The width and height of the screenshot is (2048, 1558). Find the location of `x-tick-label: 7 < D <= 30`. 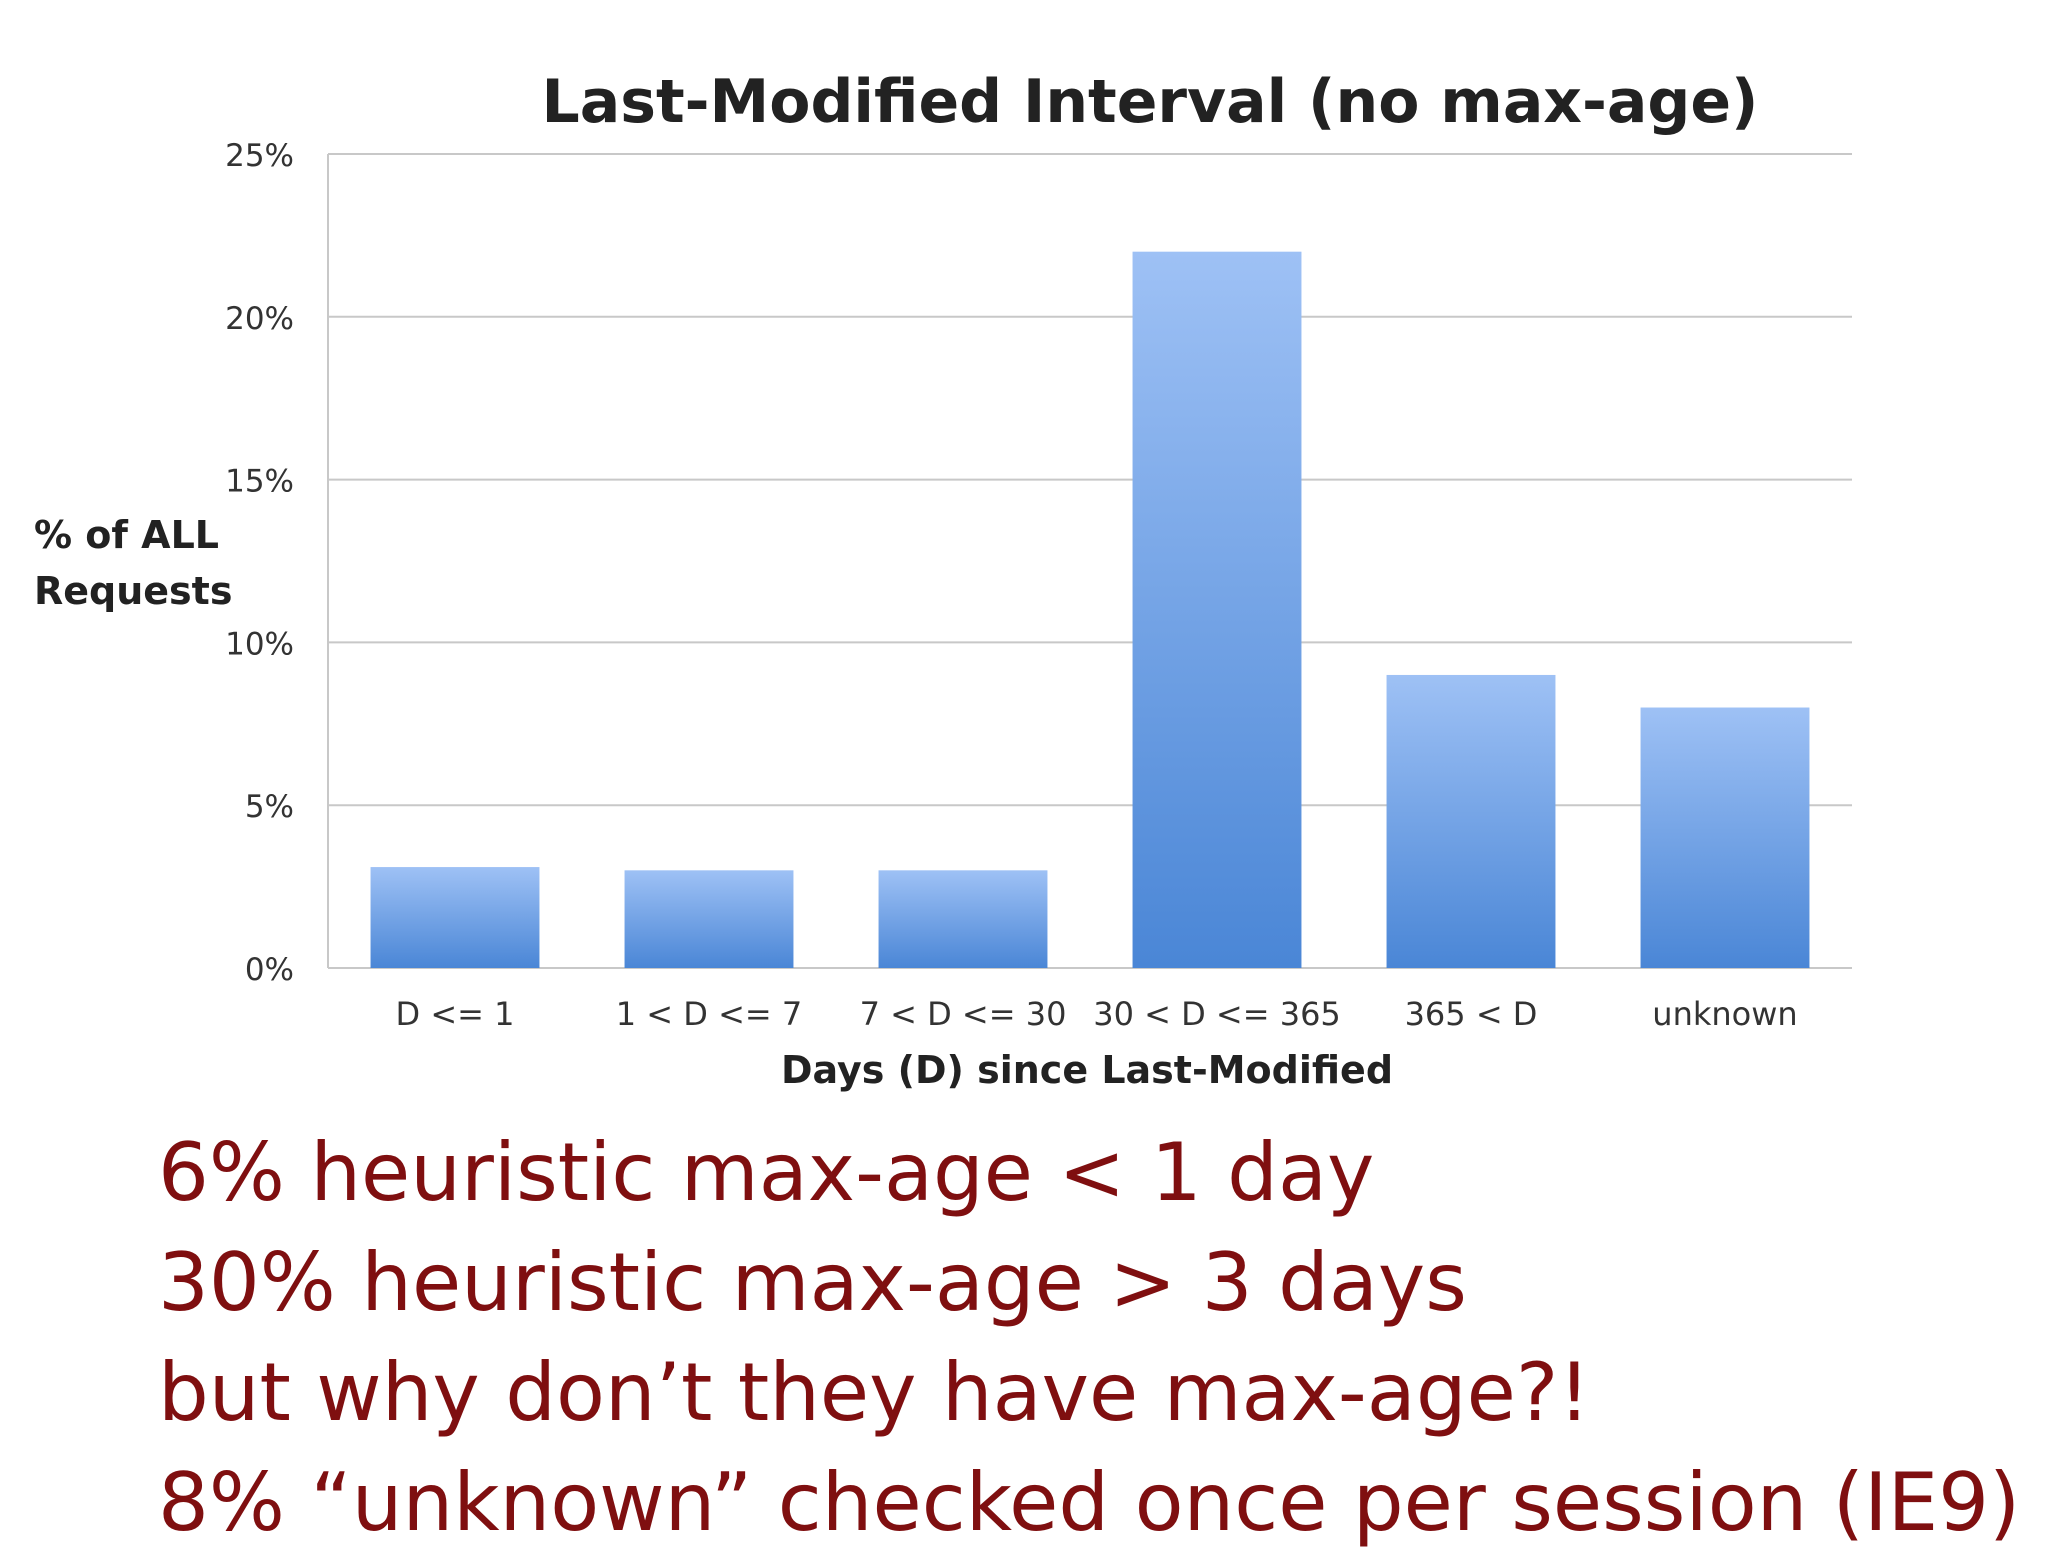

x-tick-label: 7 < D <= 30 is located at coordinates (963, 1014).